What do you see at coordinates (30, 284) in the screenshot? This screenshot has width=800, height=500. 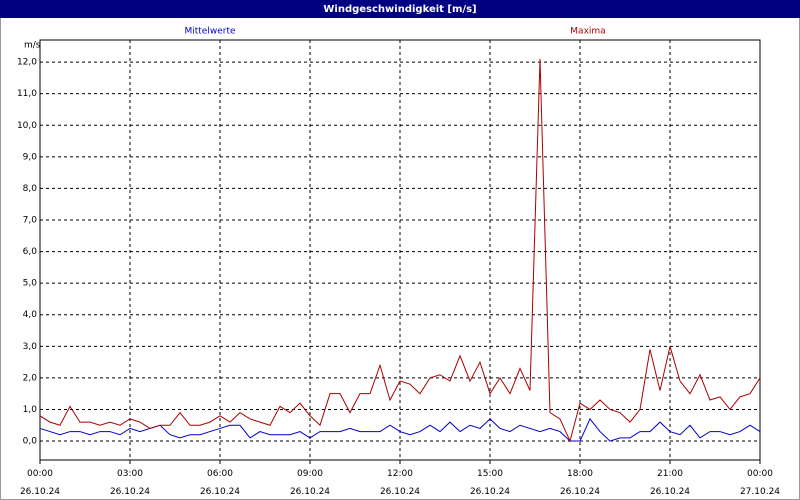 I see `y-tick-label: 5,0` at bounding box center [30, 284].